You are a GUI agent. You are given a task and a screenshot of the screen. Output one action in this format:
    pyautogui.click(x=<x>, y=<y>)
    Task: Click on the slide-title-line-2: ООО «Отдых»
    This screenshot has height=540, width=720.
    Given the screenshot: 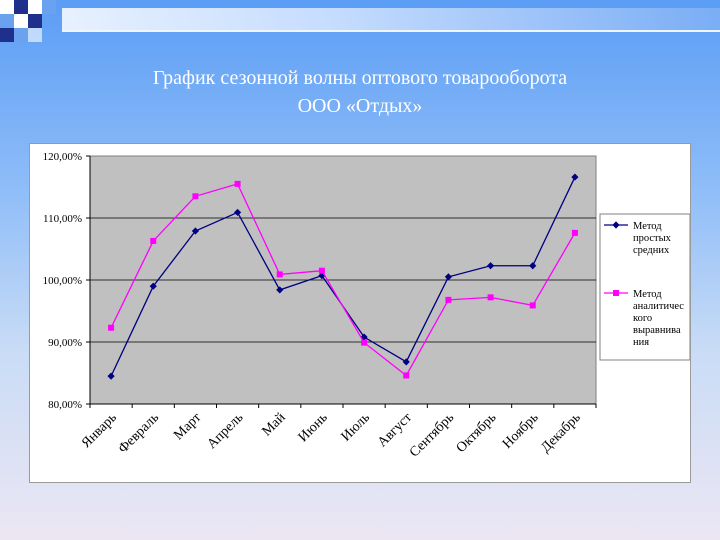 What is the action you would take?
    pyautogui.click(x=360, y=106)
    